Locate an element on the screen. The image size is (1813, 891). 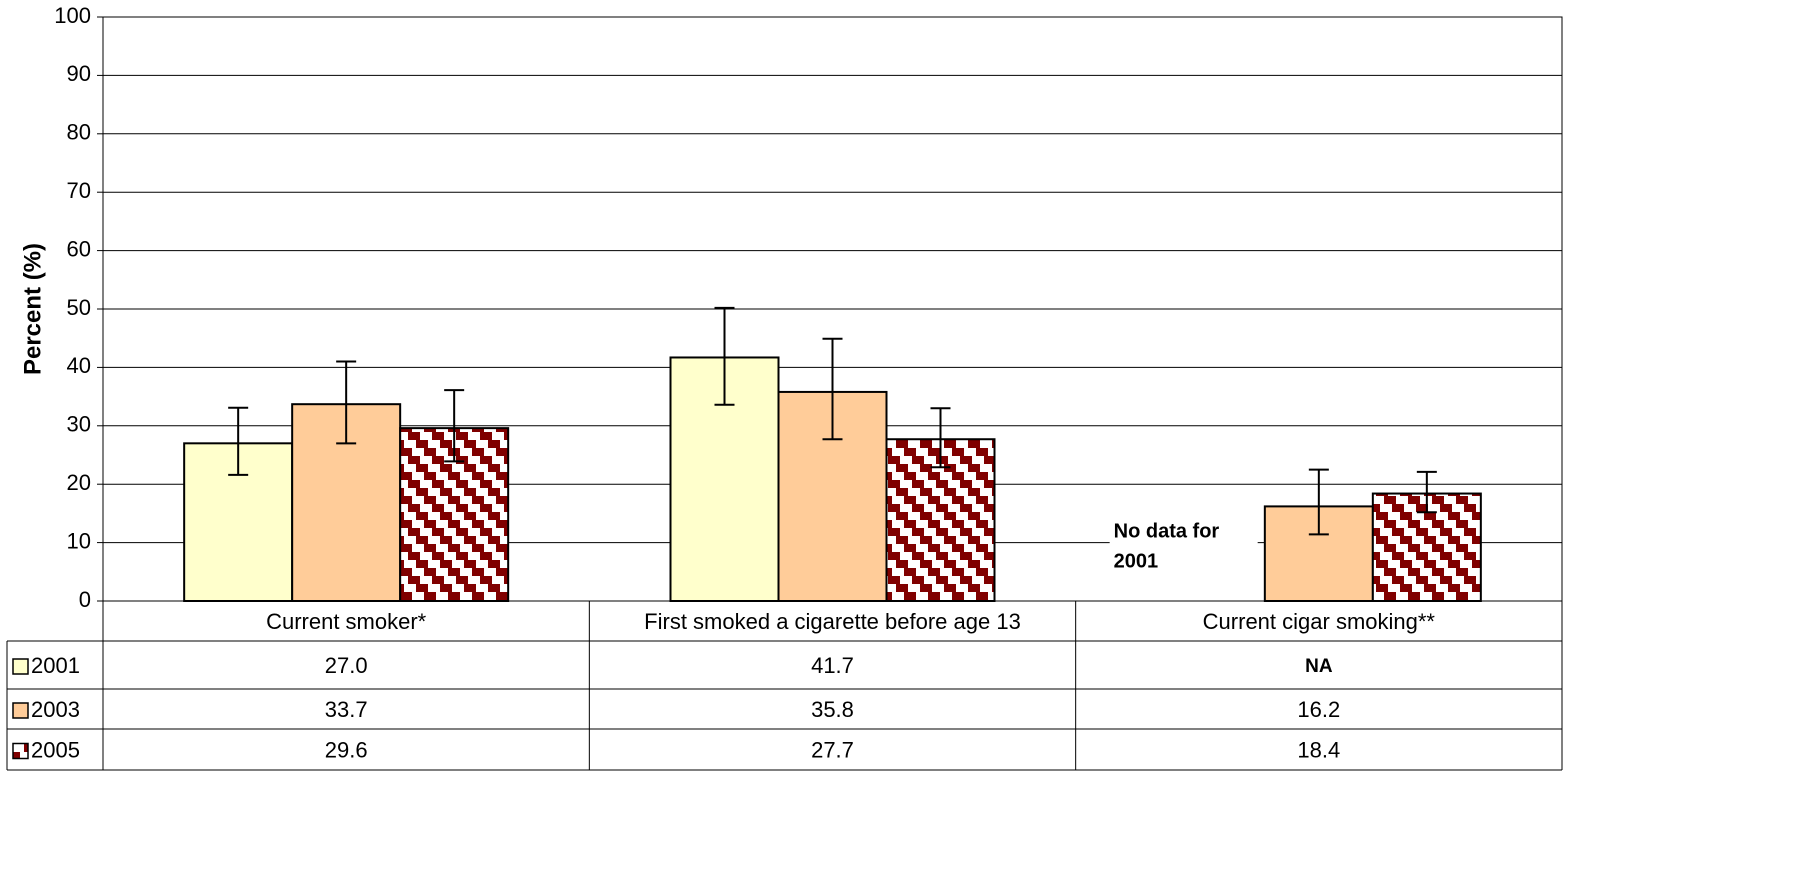
y-tick-label: 0 is located at coordinates (85, 599).